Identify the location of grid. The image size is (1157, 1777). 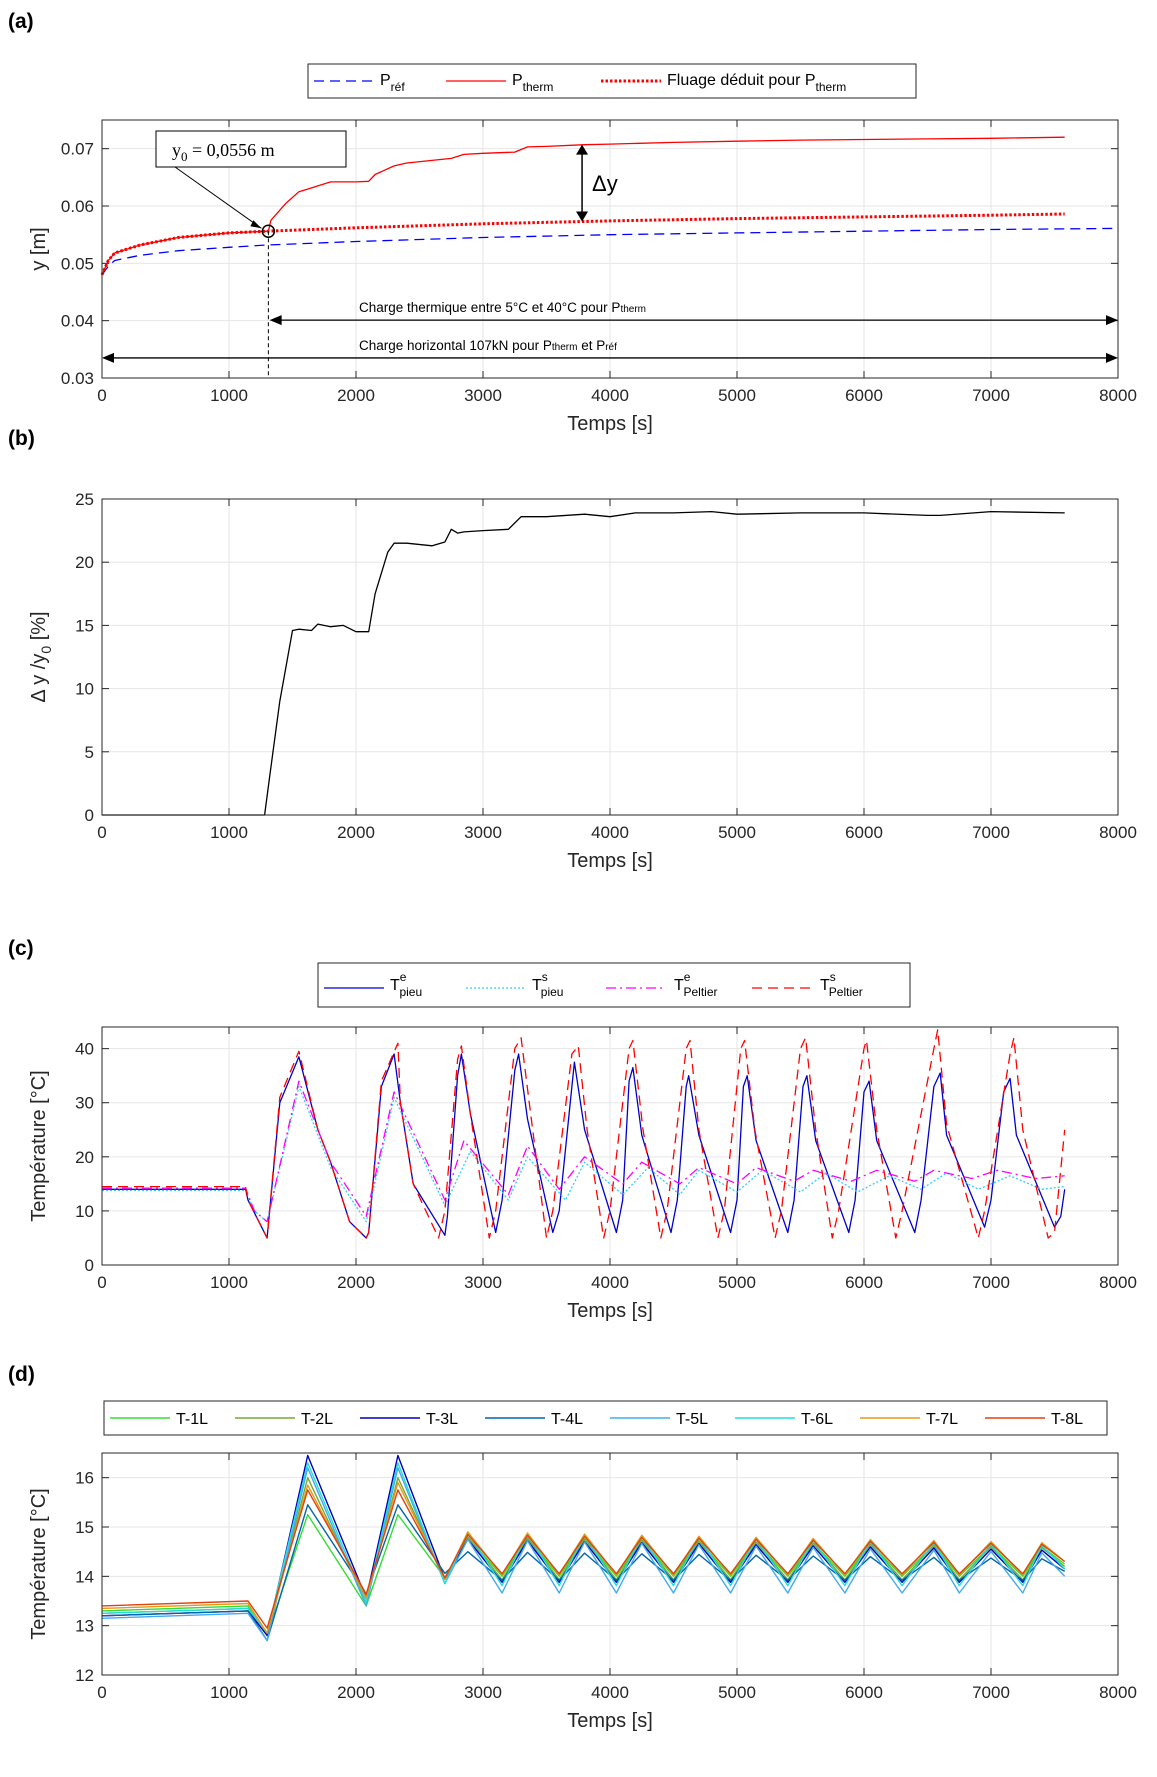
(610, 1146).